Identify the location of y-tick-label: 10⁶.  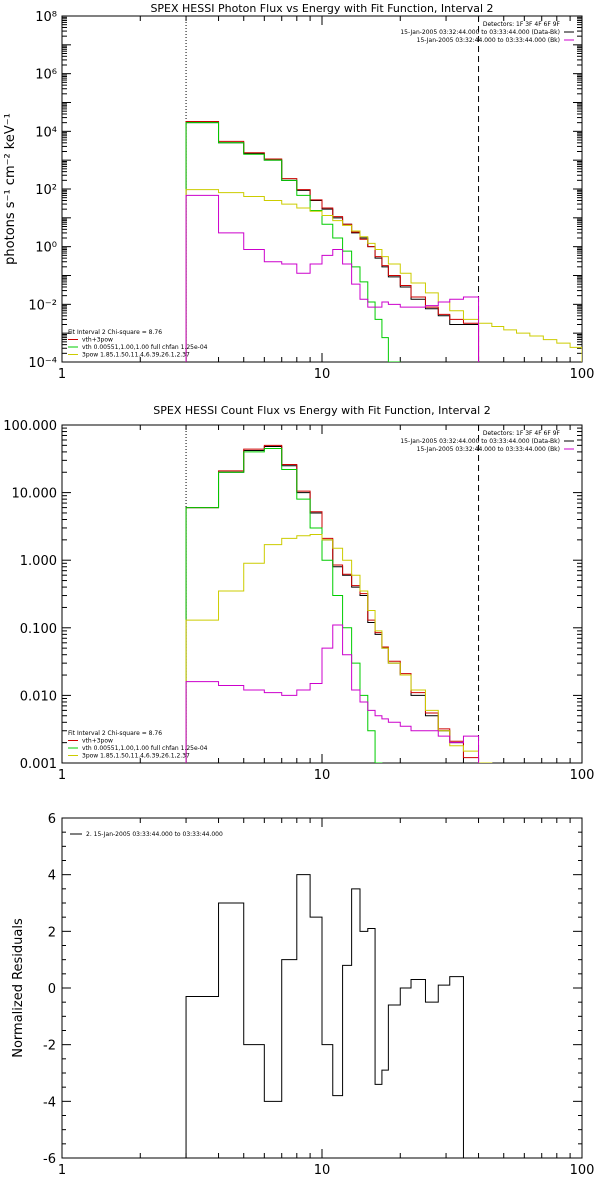
(46, 75).